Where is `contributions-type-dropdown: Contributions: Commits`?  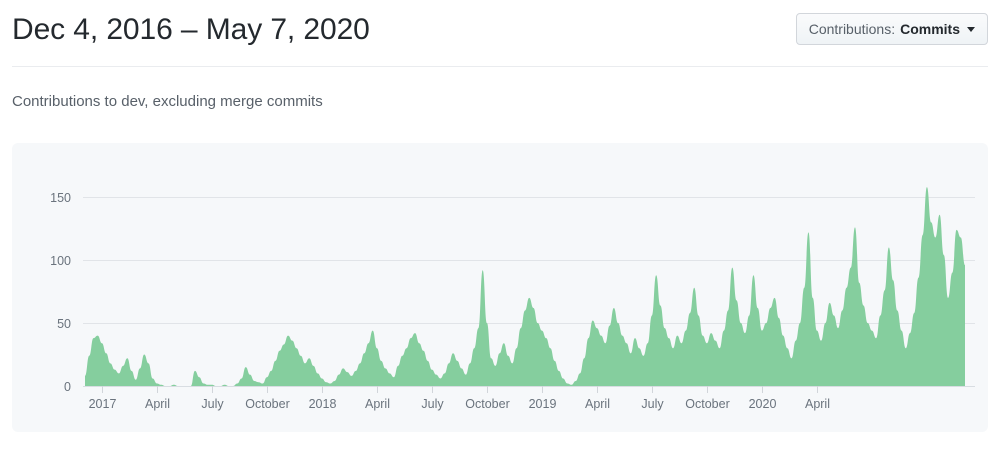 contributions-type-dropdown: Contributions: Commits is located at coordinates (891, 29).